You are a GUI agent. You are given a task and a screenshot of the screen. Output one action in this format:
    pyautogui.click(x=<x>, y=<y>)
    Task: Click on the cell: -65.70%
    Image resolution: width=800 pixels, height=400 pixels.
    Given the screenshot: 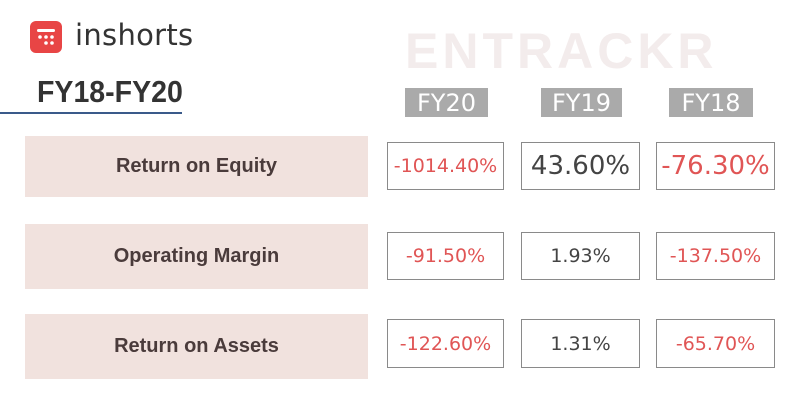 What is the action you would take?
    pyautogui.click(x=715, y=343)
    